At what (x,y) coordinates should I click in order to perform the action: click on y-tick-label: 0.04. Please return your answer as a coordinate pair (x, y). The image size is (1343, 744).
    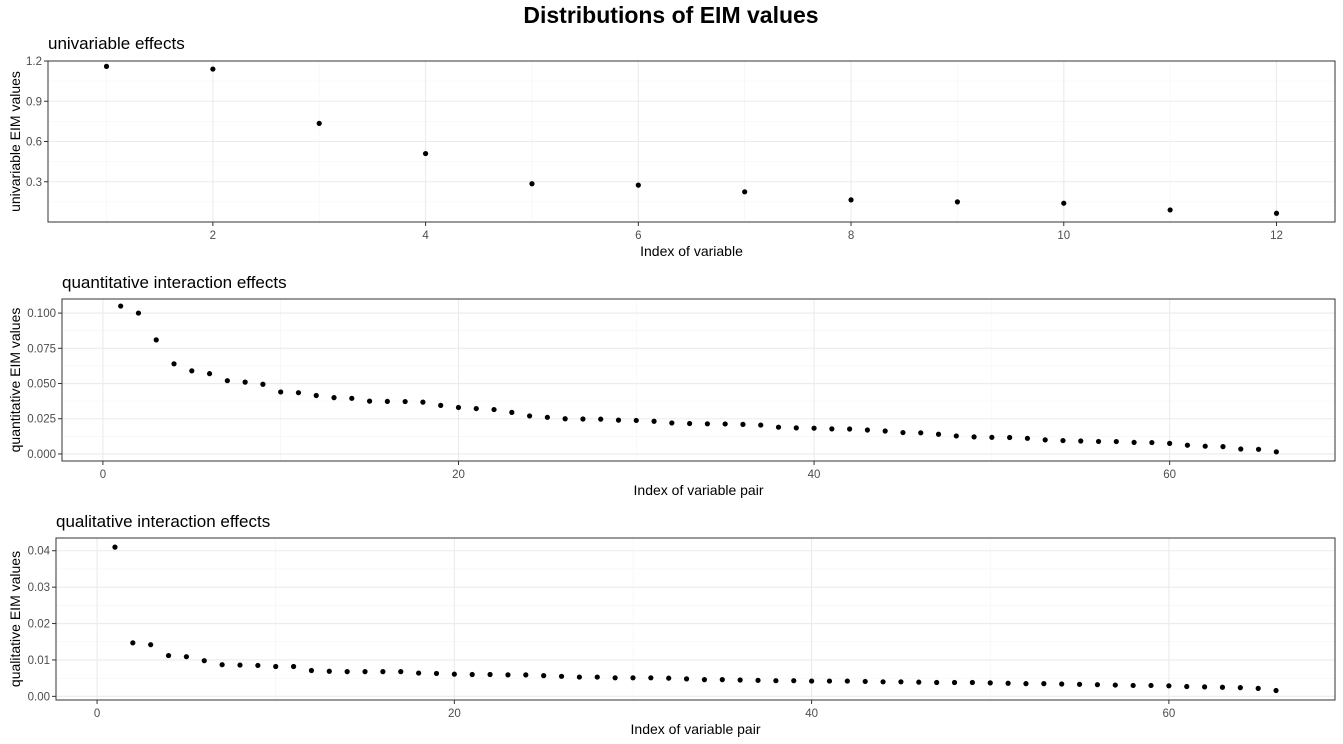
    Looking at the image, I should click on (39, 552).